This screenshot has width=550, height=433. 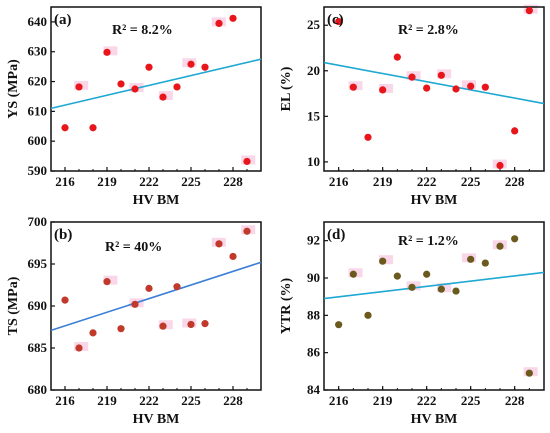 What do you see at coordinates (314, 352) in the screenshot?
I see `y-tick-label: 86` at bounding box center [314, 352].